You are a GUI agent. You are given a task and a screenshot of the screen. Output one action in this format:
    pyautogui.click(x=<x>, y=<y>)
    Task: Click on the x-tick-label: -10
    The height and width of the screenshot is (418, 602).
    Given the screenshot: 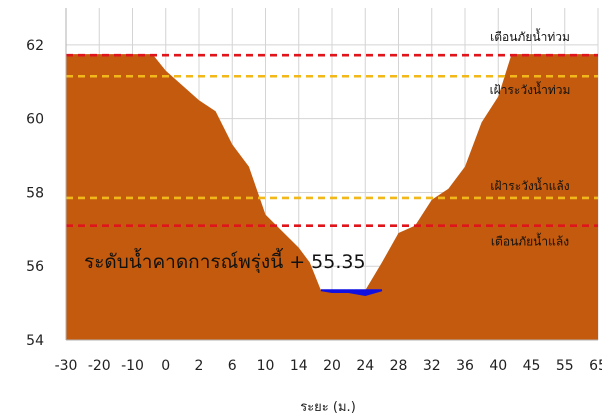 What is the action you would take?
    pyautogui.click(x=132, y=366)
    